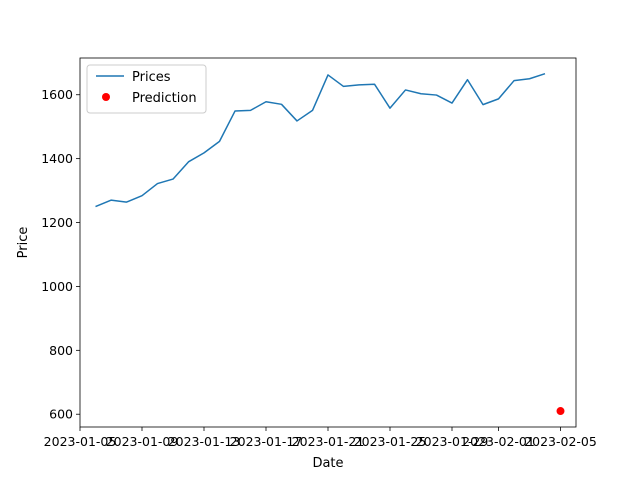 The image size is (640, 480). Describe the element at coordinates (57, 222) in the screenshot. I see `y-tick-label: 1200` at that location.